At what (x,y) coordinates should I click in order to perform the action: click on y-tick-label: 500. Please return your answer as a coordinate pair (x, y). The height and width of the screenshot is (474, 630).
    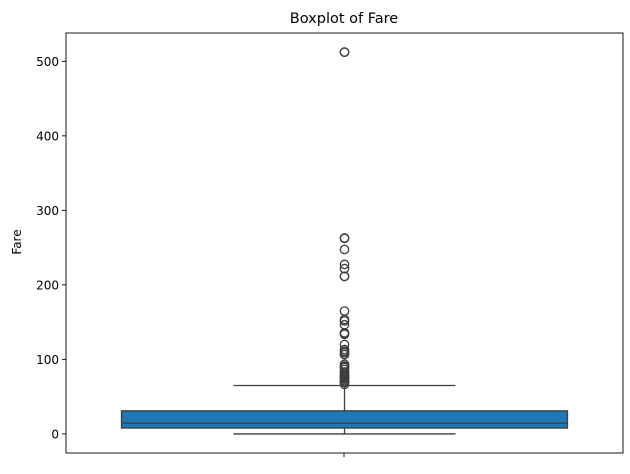
    Looking at the image, I should click on (47, 62).